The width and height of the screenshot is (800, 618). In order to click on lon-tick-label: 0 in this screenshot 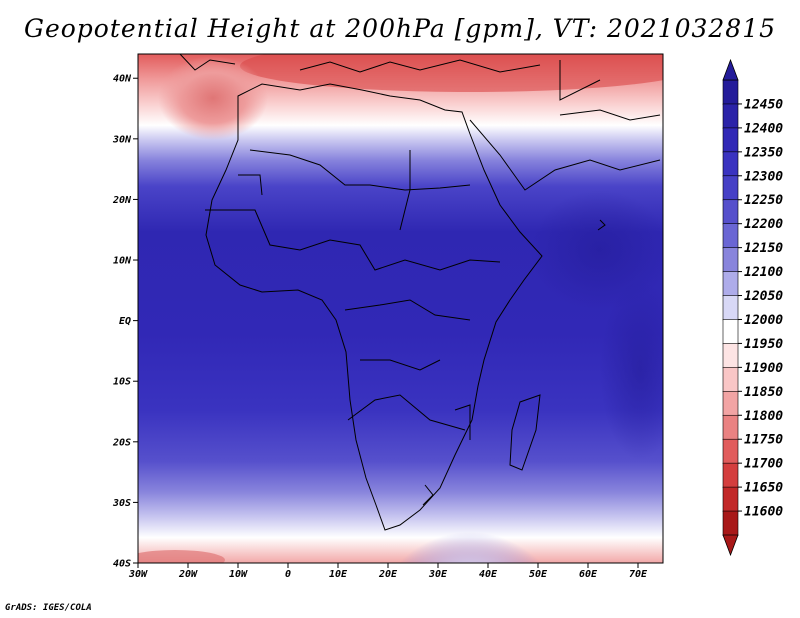, I will do `click(288, 574)`.